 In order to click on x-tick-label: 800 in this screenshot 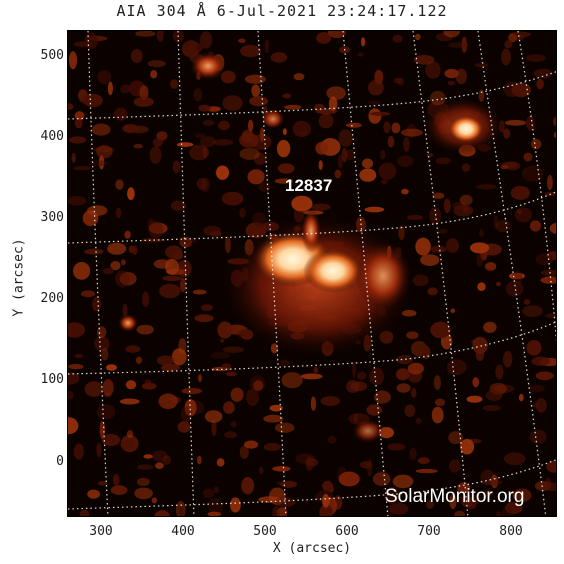, I will do `click(511, 531)`.